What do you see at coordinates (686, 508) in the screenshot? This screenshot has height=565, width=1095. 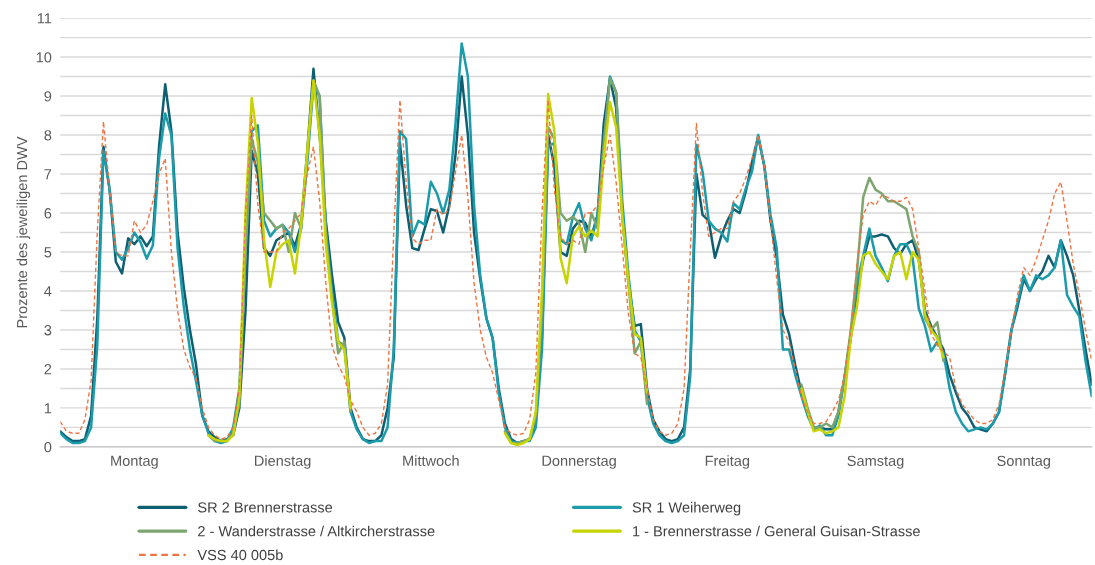 I see `legend-label: SR 1 Weiherweg` at bounding box center [686, 508].